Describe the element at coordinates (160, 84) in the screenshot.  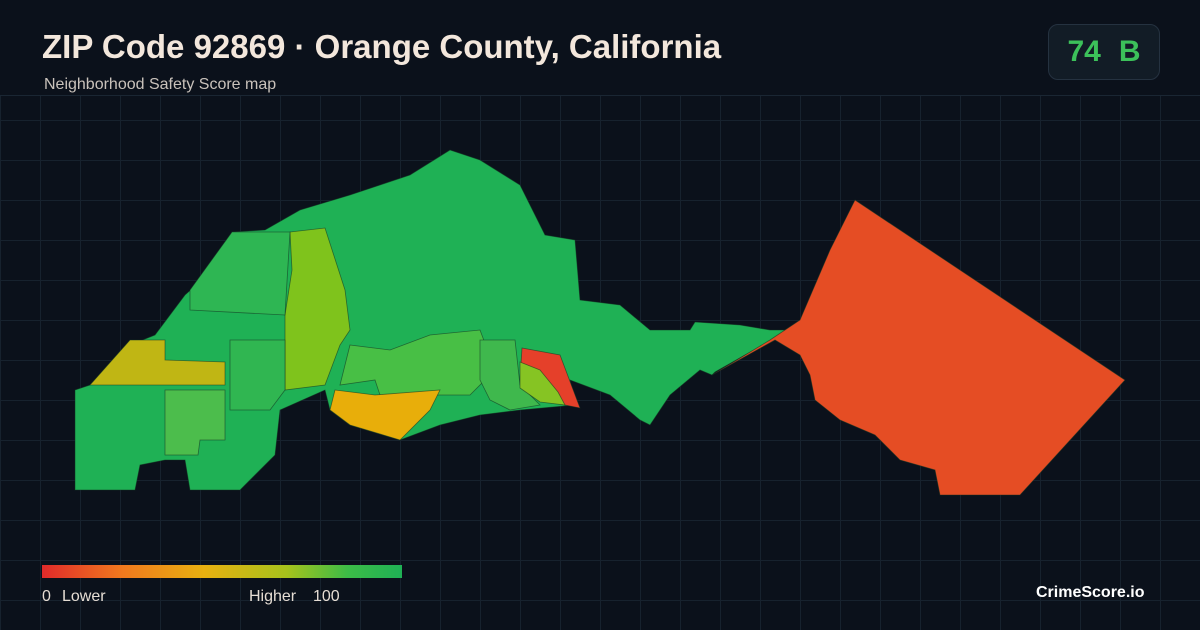
I see `subtitle: Neighborhood Safety Score map` at that location.